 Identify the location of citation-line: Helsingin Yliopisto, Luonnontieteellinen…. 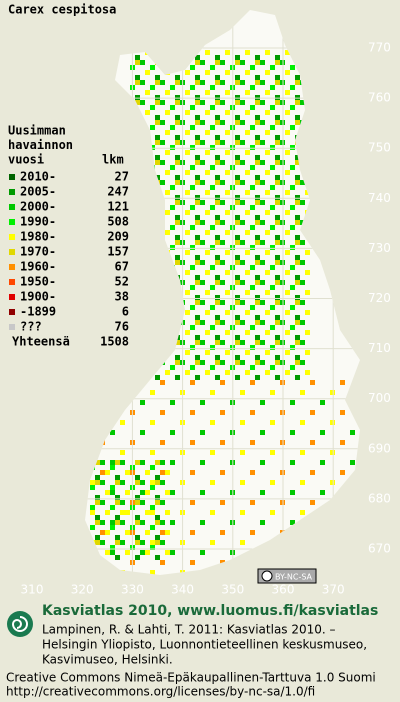
(204, 645).